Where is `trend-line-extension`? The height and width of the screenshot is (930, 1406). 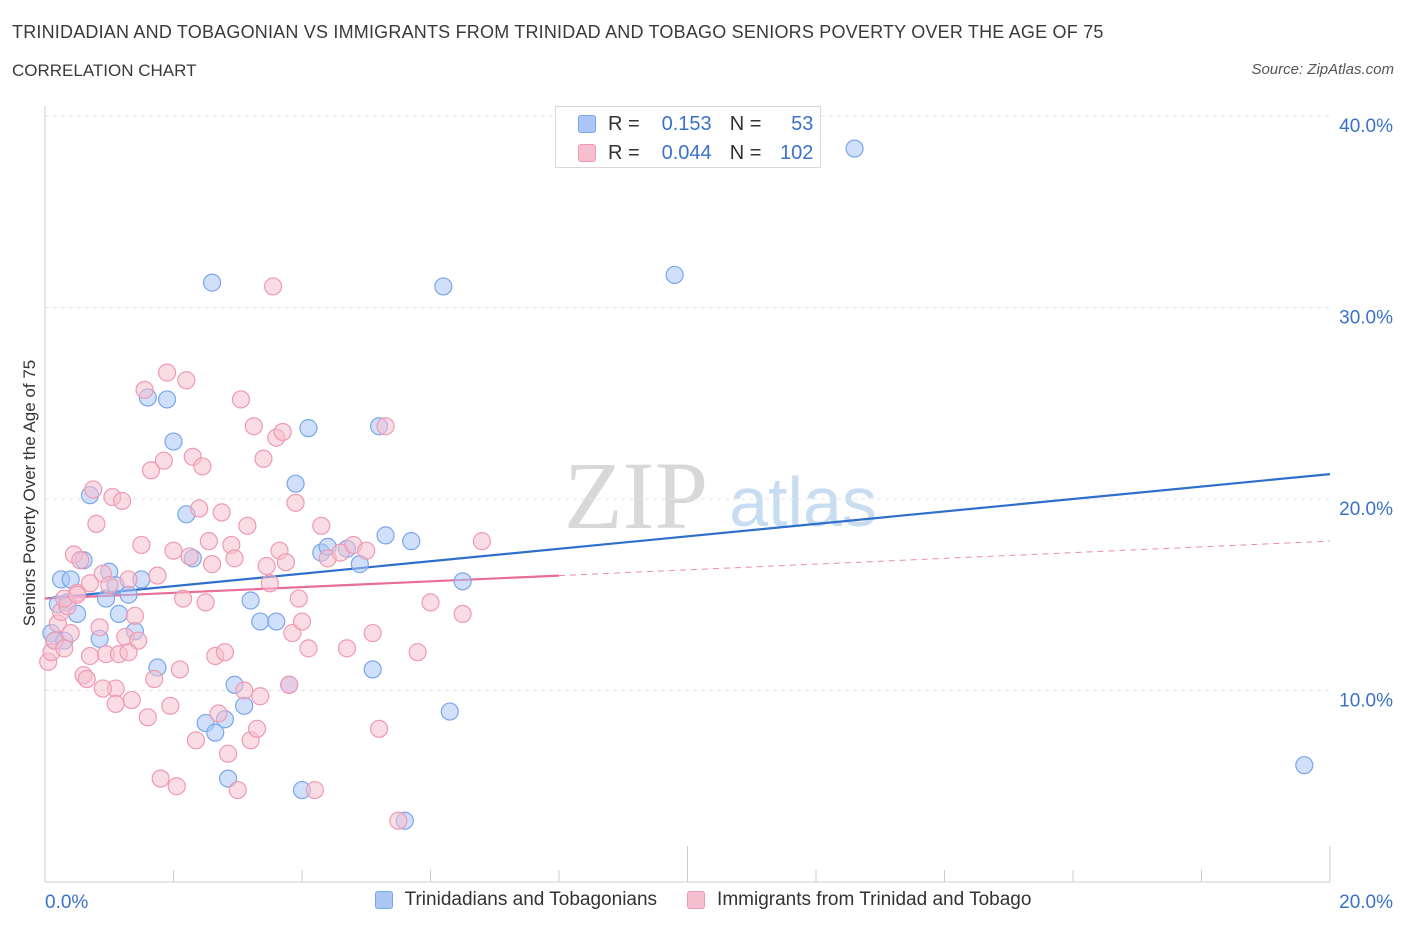 trend-line-extension is located at coordinates (944, 558).